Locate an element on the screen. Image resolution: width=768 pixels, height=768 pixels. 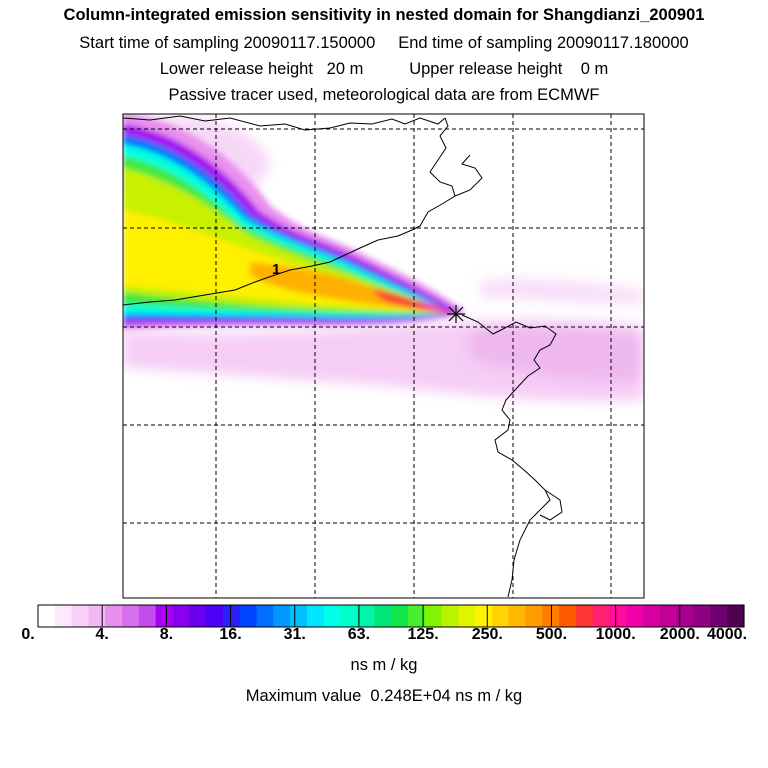
colorbar-frame is located at coordinates (391, 616).